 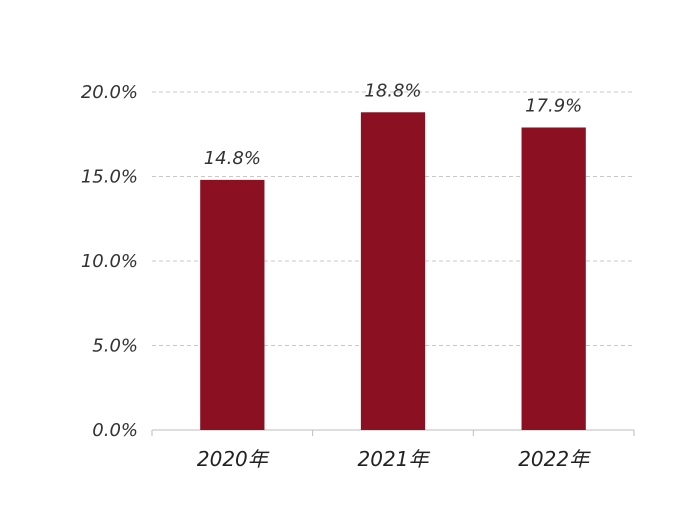 I want to click on x-tick-label: 2021年, so click(x=394, y=459).